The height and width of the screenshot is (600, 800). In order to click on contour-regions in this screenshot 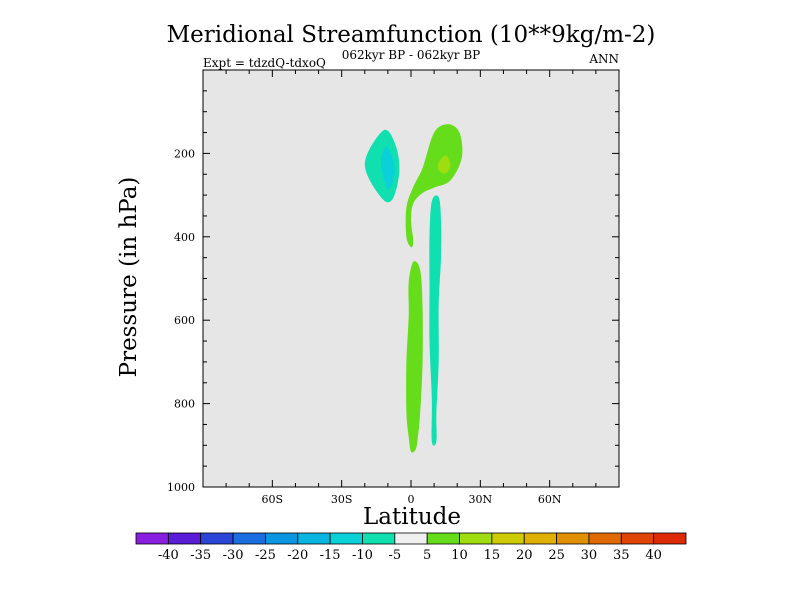, I will do `click(413, 288)`.